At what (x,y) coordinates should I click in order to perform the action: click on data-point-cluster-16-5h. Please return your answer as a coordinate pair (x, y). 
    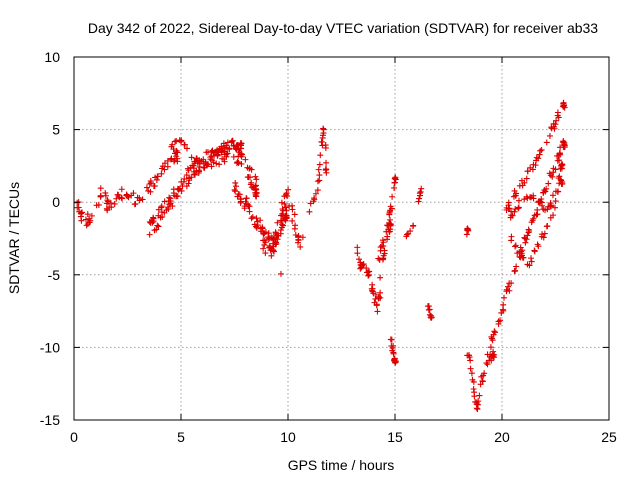
    Looking at the image, I should click on (428, 309).